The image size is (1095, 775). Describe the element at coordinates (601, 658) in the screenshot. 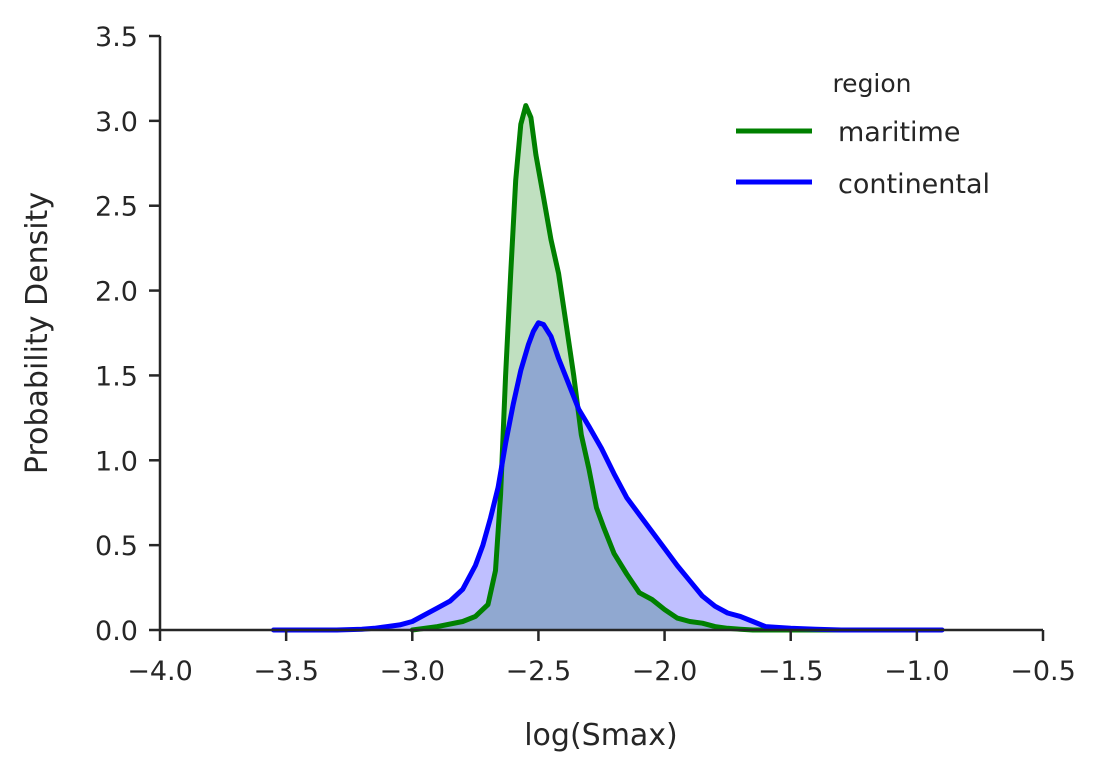

I see `x-ticks: −4.0 −3.5 −3.0 −2.5 −2.0 −1.5 −1.0 −0.5` at that location.